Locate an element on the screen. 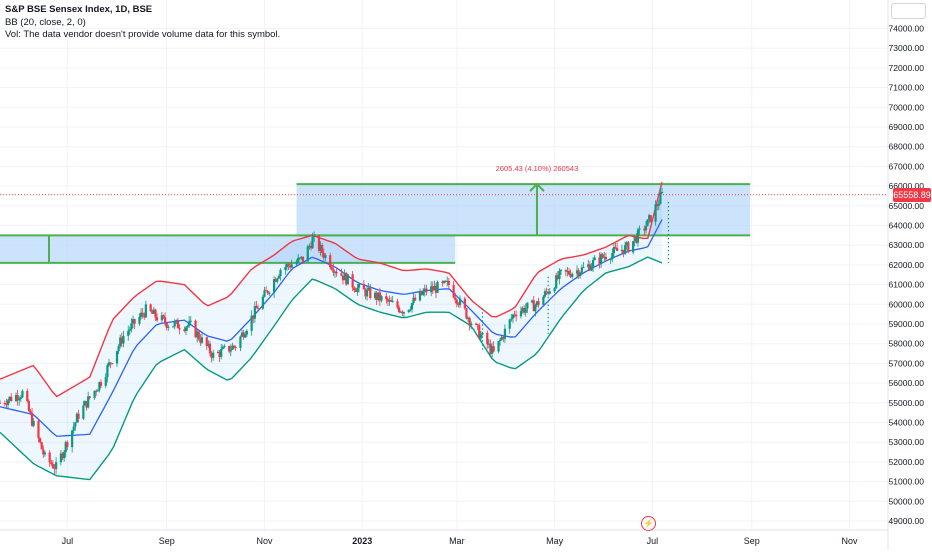 This screenshot has width=932, height=555. indicator-label: BB (20, close, 2, 0) is located at coordinates (45, 22).